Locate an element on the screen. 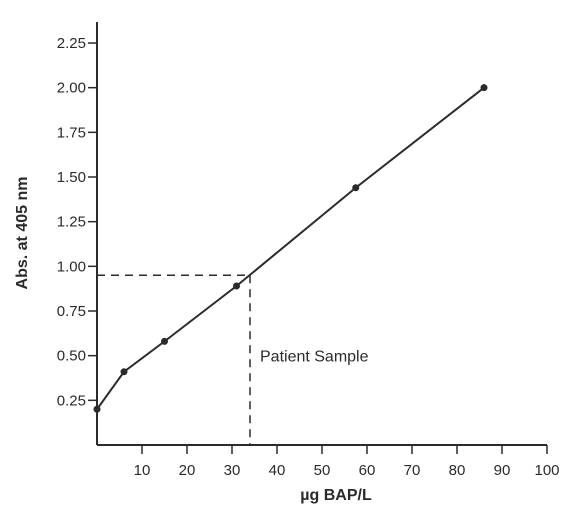  x-tick-label: 30 is located at coordinates (232, 470).